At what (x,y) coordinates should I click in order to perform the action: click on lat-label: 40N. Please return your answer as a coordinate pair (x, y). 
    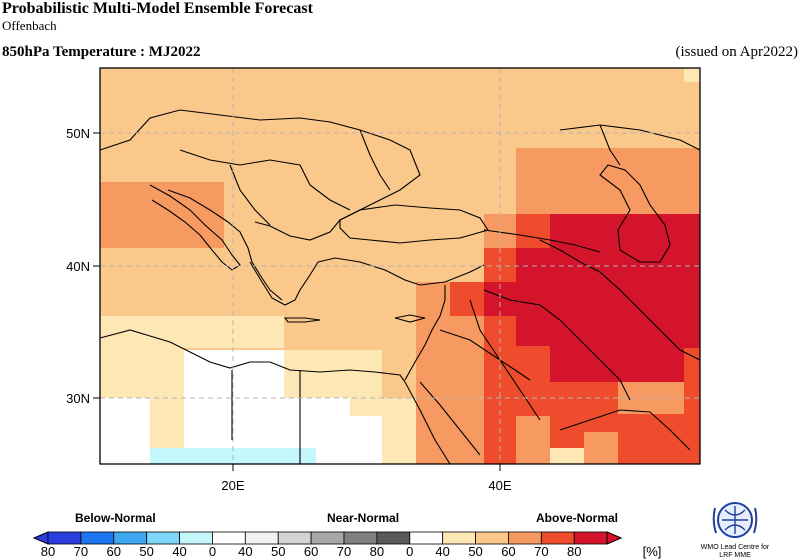
    Looking at the image, I should click on (78, 266).